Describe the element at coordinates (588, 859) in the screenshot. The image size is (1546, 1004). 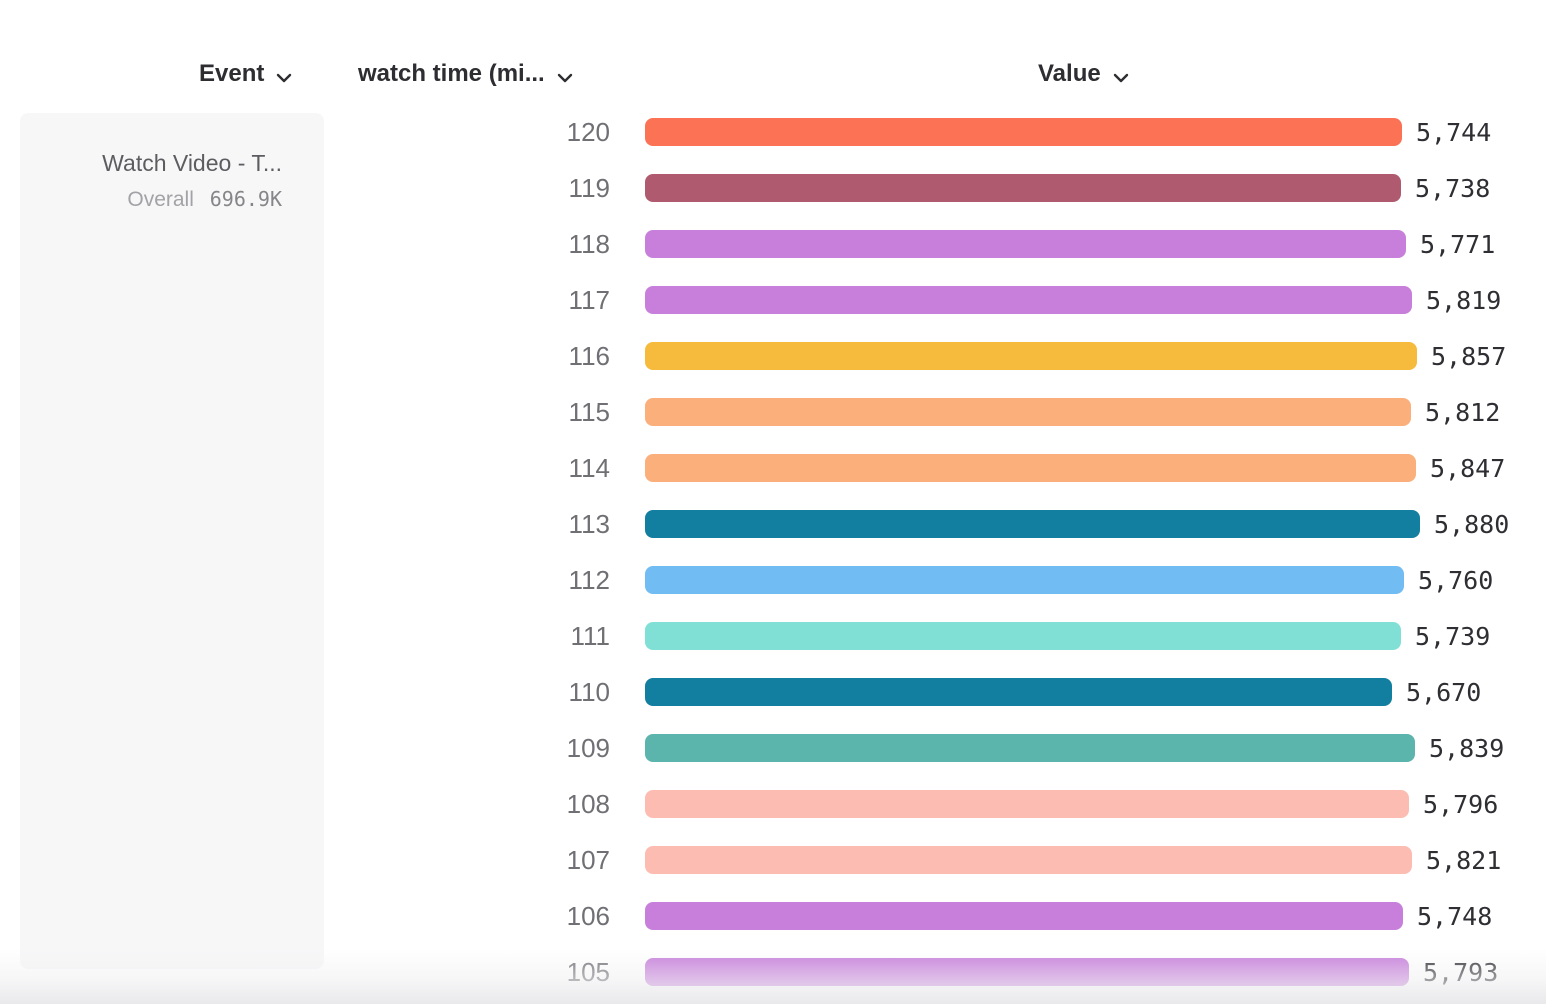
I see `row-category-label: 107` at that location.